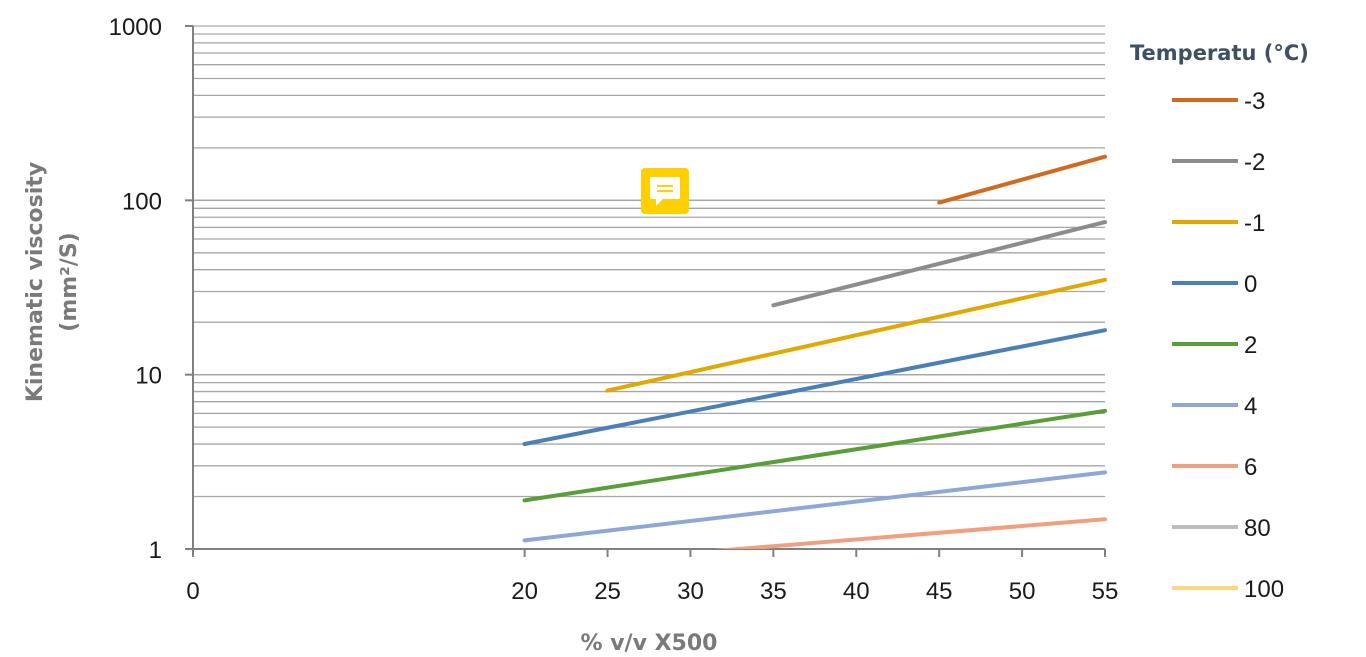 Image resolution: width=1366 pixels, height=657 pixels. What do you see at coordinates (652, 577) in the screenshot?
I see `x-axis-ticks: 0 20 25 30 35 40 45 50 55` at bounding box center [652, 577].